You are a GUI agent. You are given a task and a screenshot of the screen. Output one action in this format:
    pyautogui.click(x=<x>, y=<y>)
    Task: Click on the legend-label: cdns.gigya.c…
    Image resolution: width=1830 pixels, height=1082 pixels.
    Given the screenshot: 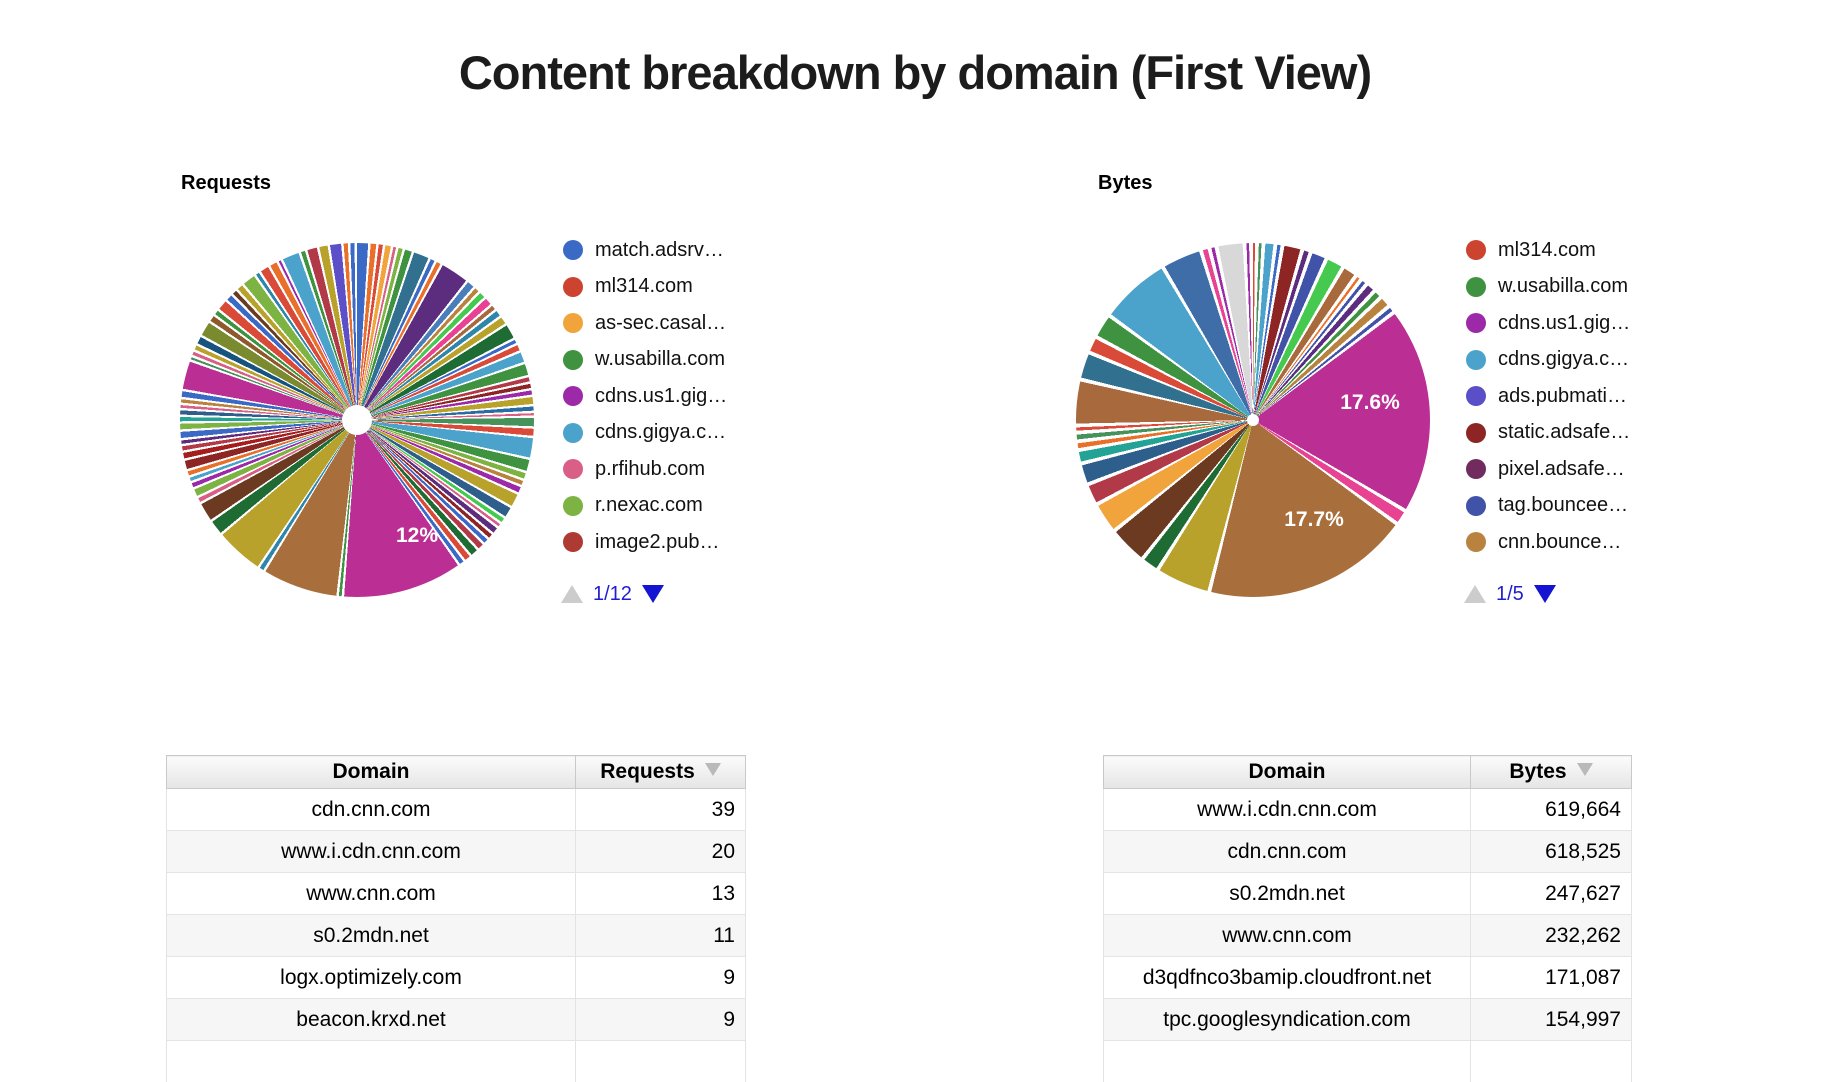 What is the action you would take?
    pyautogui.click(x=660, y=432)
    